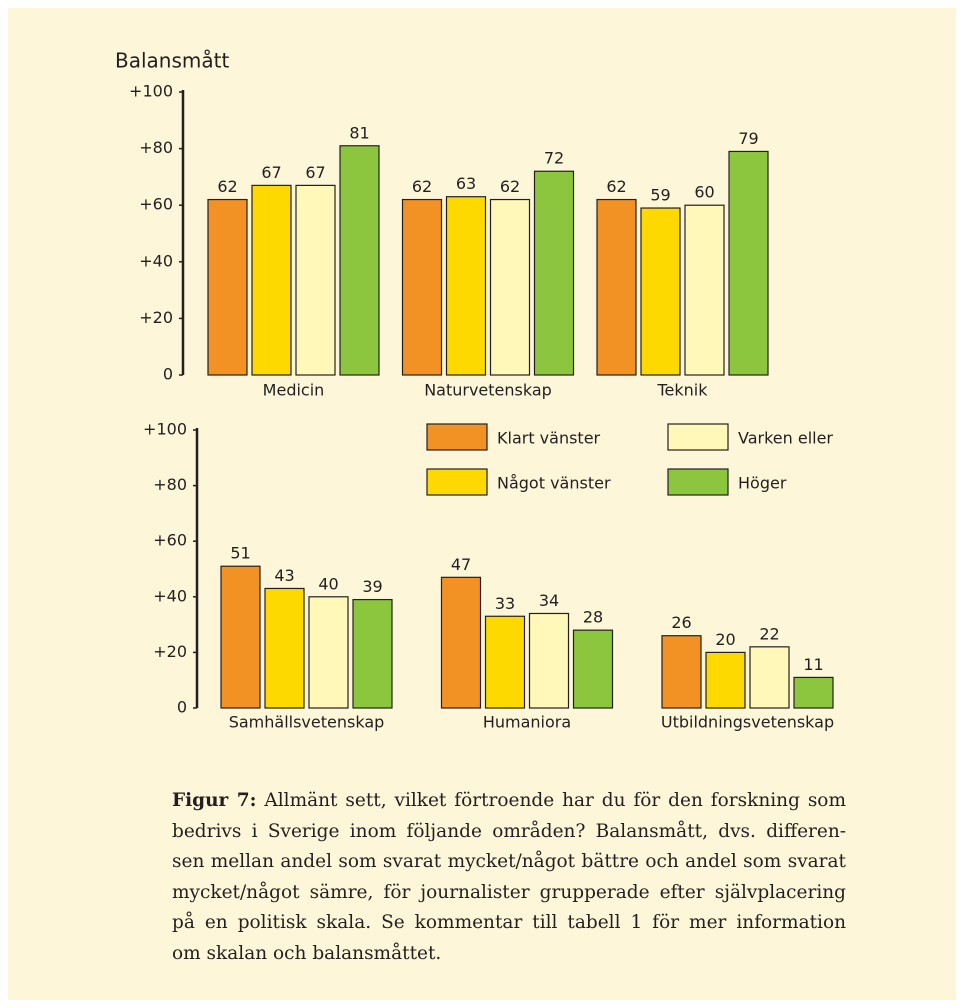 The width and height of the screenshot is (964, 1008). What do you see at coordinates (307, 953) in the screenshot?
I see `caption-line: om skalan och balansmåttet.` at bounding box center [307, 953].